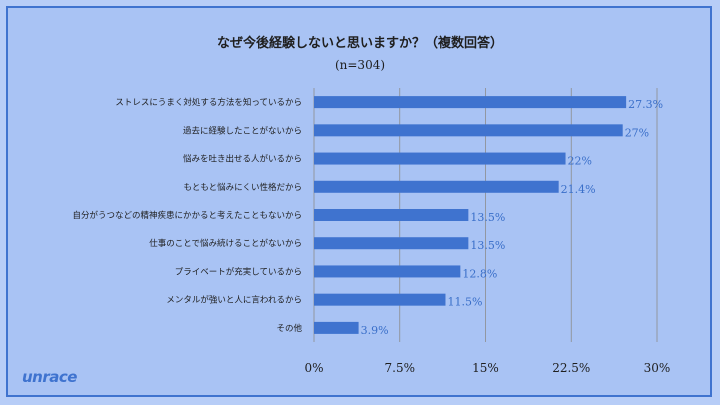 This screenshot has width=720, height=405. What do you see at coordinates (578, 189) in the screenshot?
I see `data-label: 21.4%` at bounding box center [578, 189].